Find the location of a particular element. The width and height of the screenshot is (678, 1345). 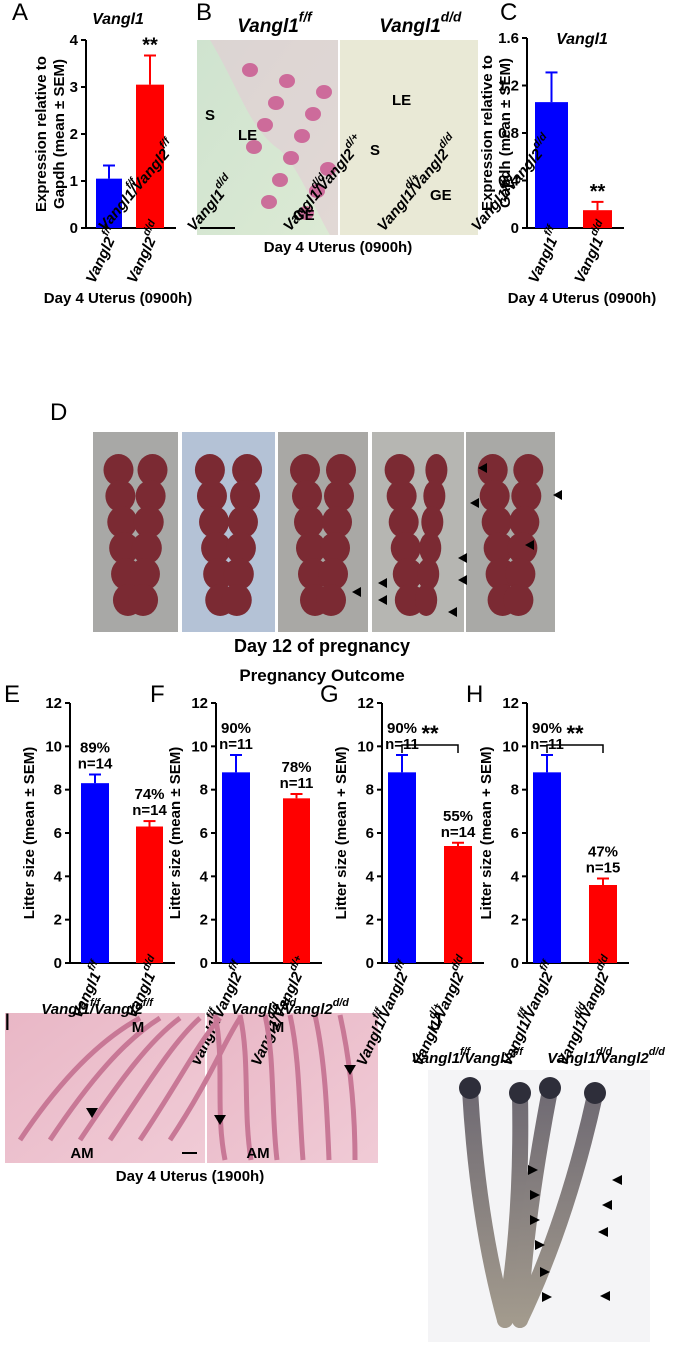

image-caption: Day 4 Uterus (0900h) is located at coordinates (338, 247).